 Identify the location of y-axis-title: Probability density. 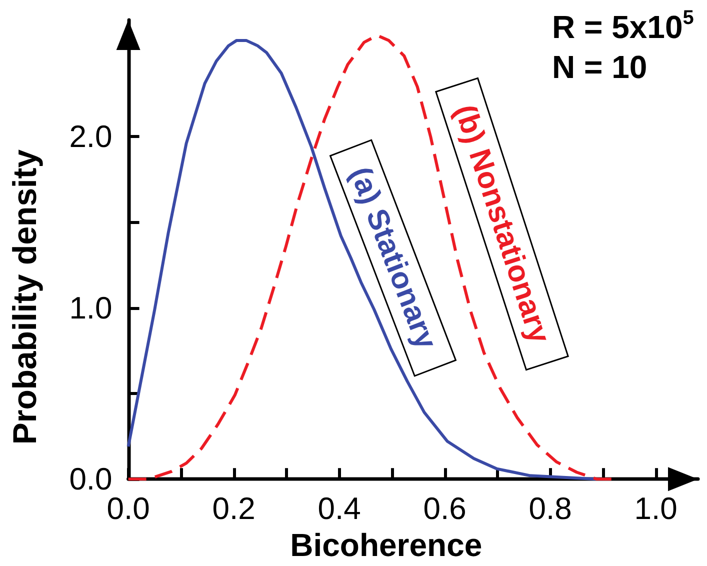
(24, 296).